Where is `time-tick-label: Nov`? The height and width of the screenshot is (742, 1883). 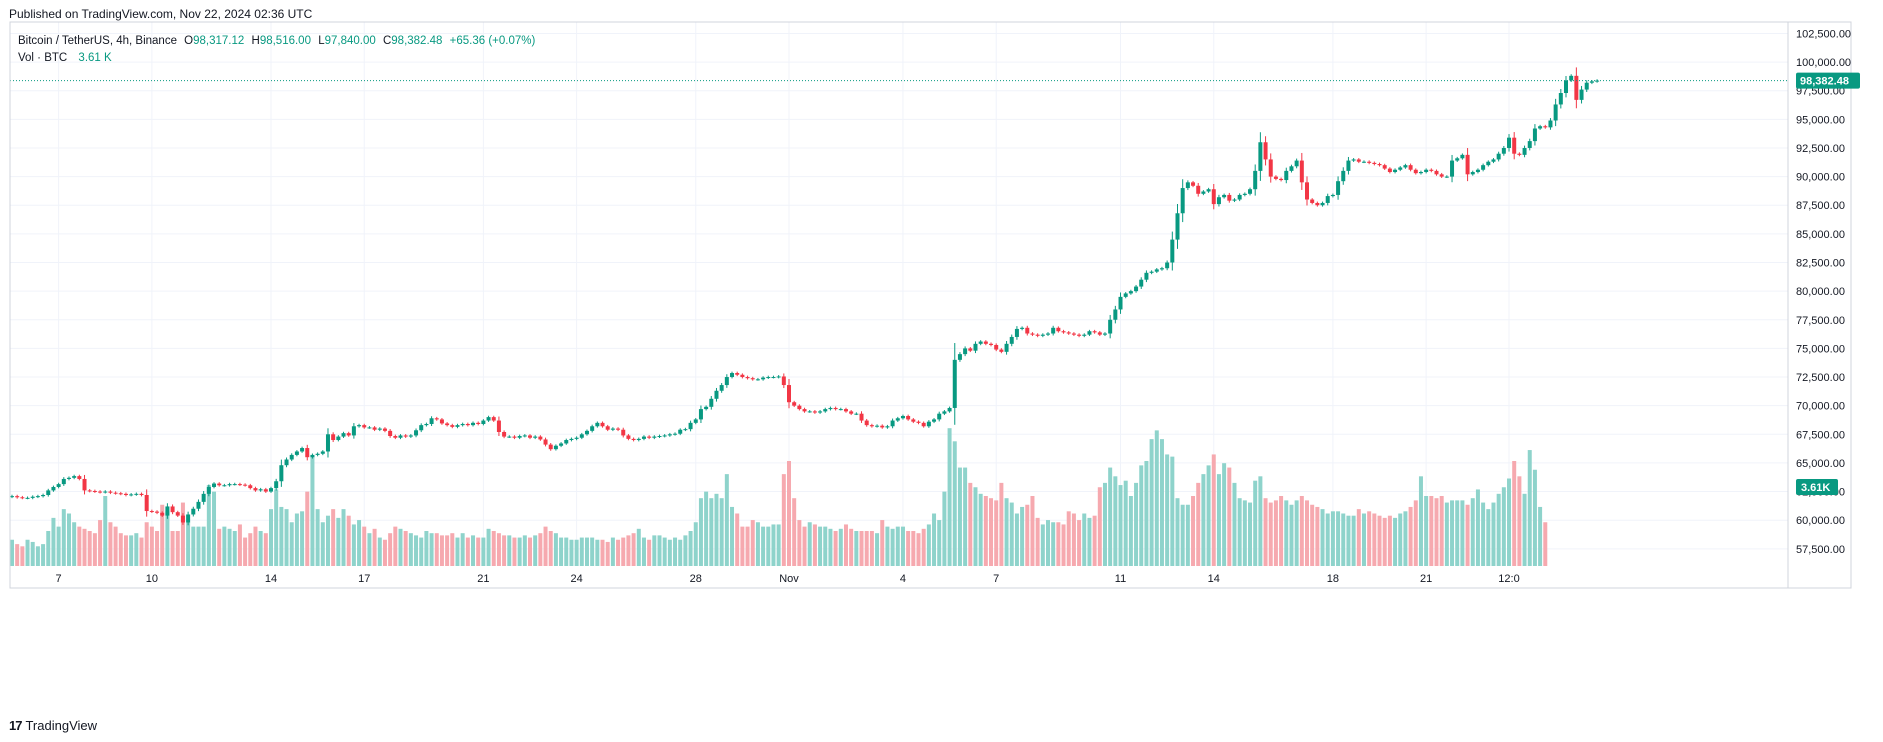
time-tick-label: Nov is located at coordinates (789, 579).